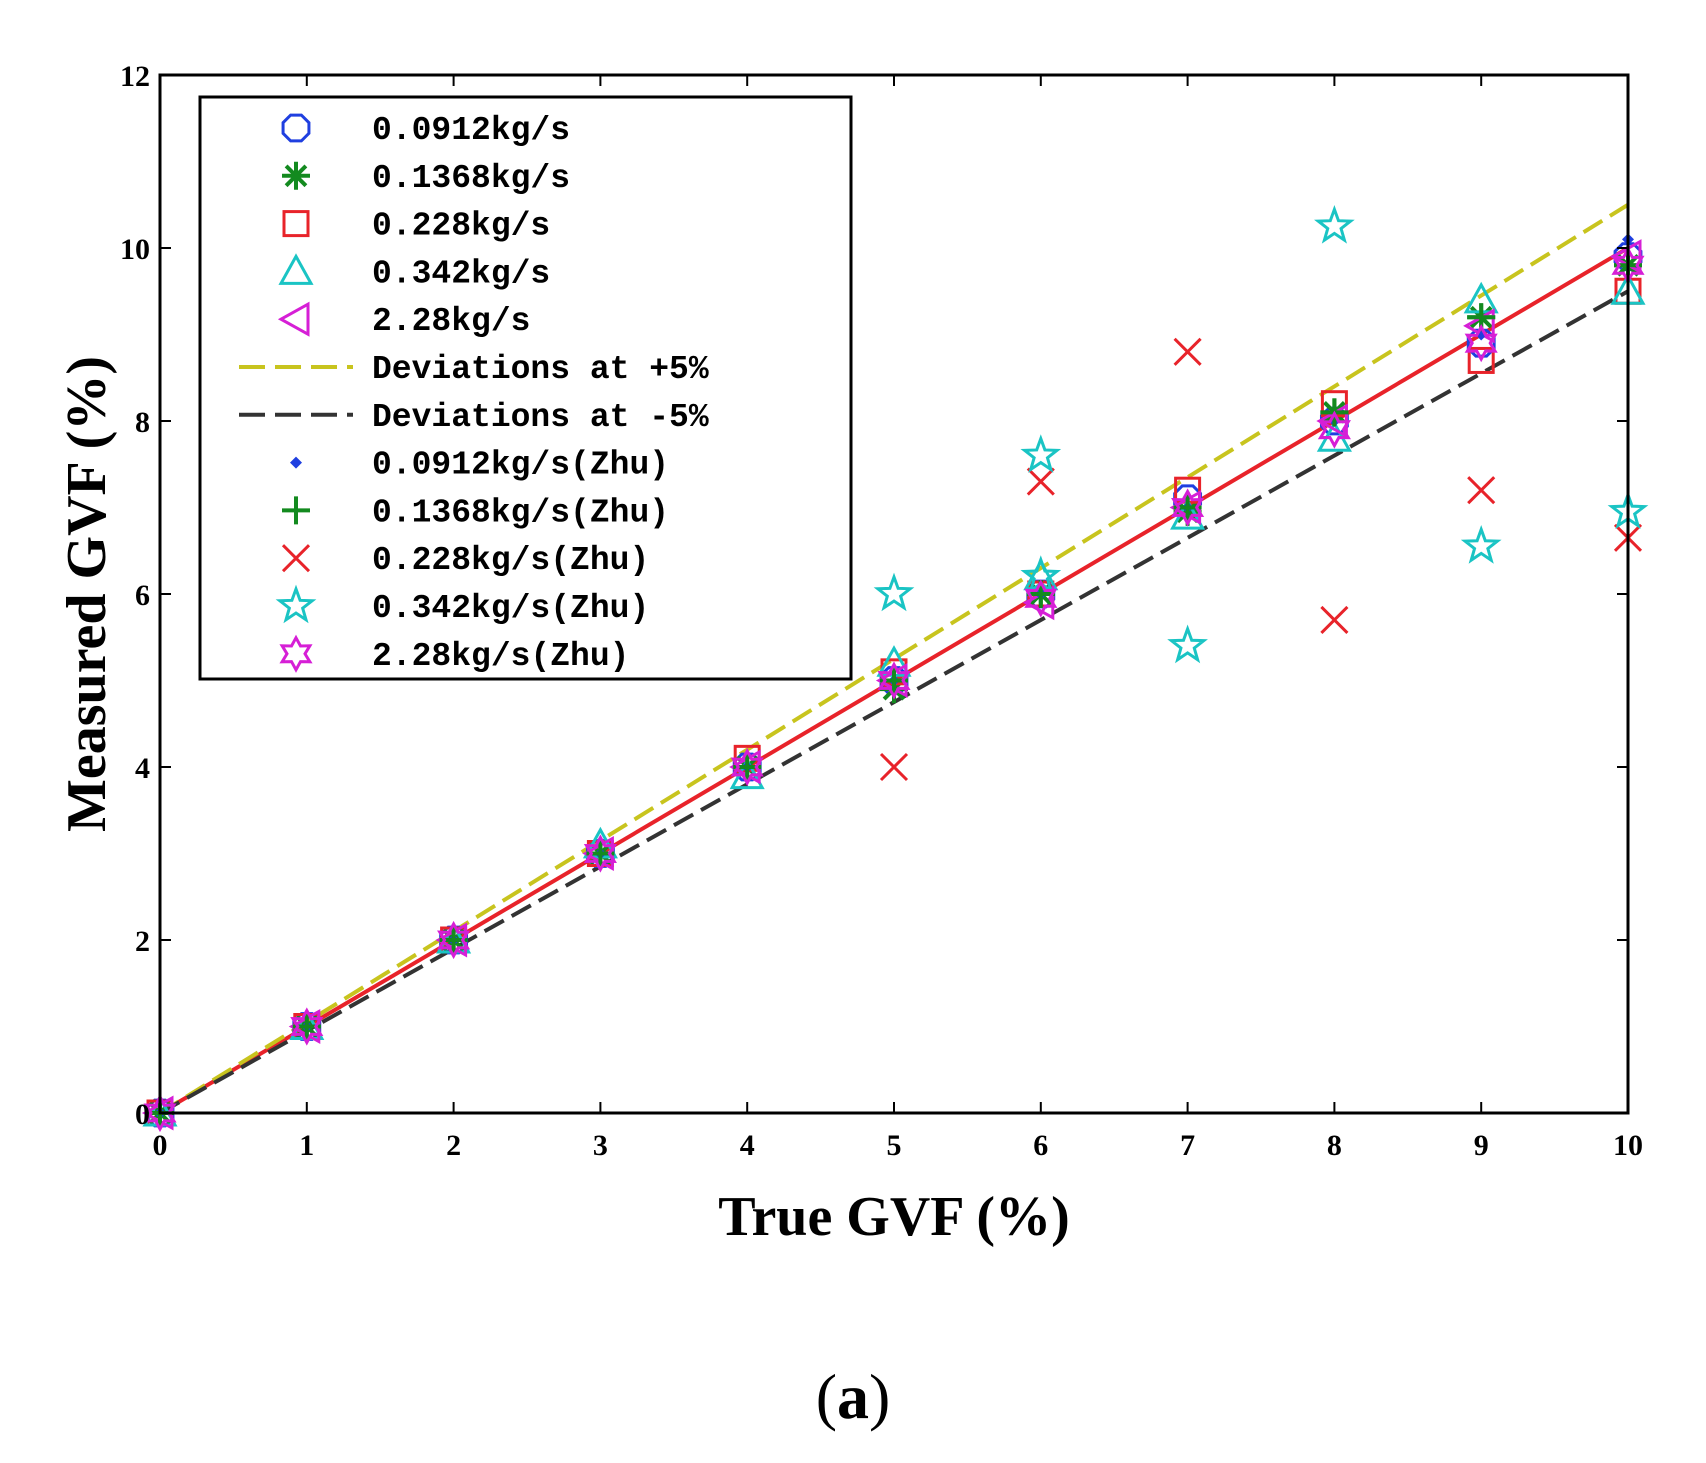 This screenshot has height=1463, width=1706. I want to click on legend-item: 0.0912kg/s, so click(425, 130).